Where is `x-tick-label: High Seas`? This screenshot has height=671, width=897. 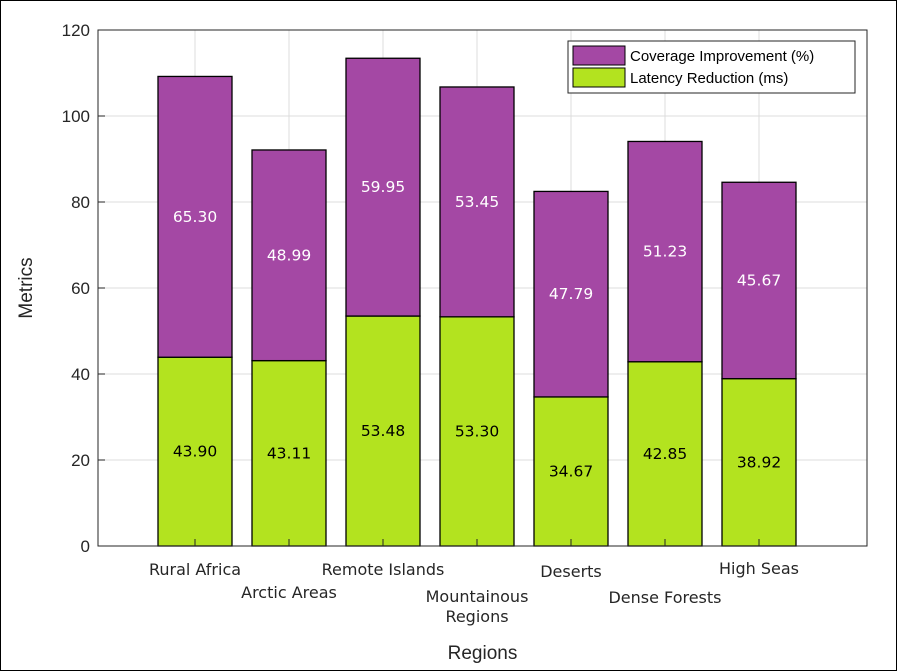
x-tick-label: High Seas is located at coordinates (759, 568).